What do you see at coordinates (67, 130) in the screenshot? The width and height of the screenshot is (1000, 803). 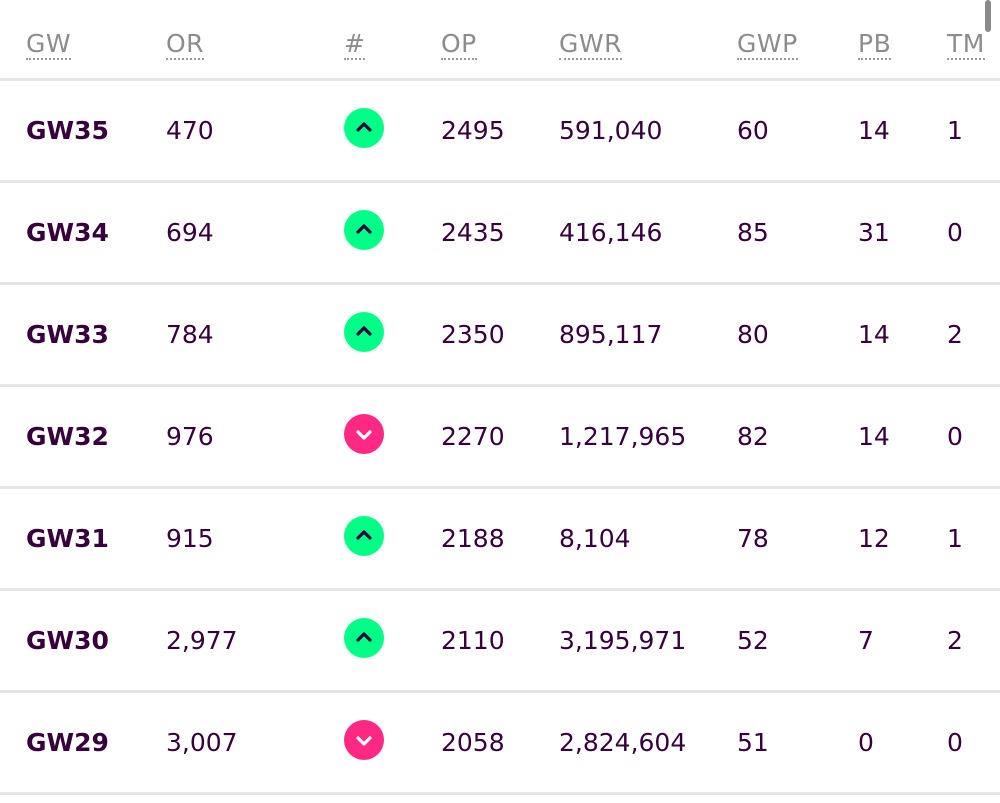 I see `cell-gw: GW35` at bounding box center [67, 130].